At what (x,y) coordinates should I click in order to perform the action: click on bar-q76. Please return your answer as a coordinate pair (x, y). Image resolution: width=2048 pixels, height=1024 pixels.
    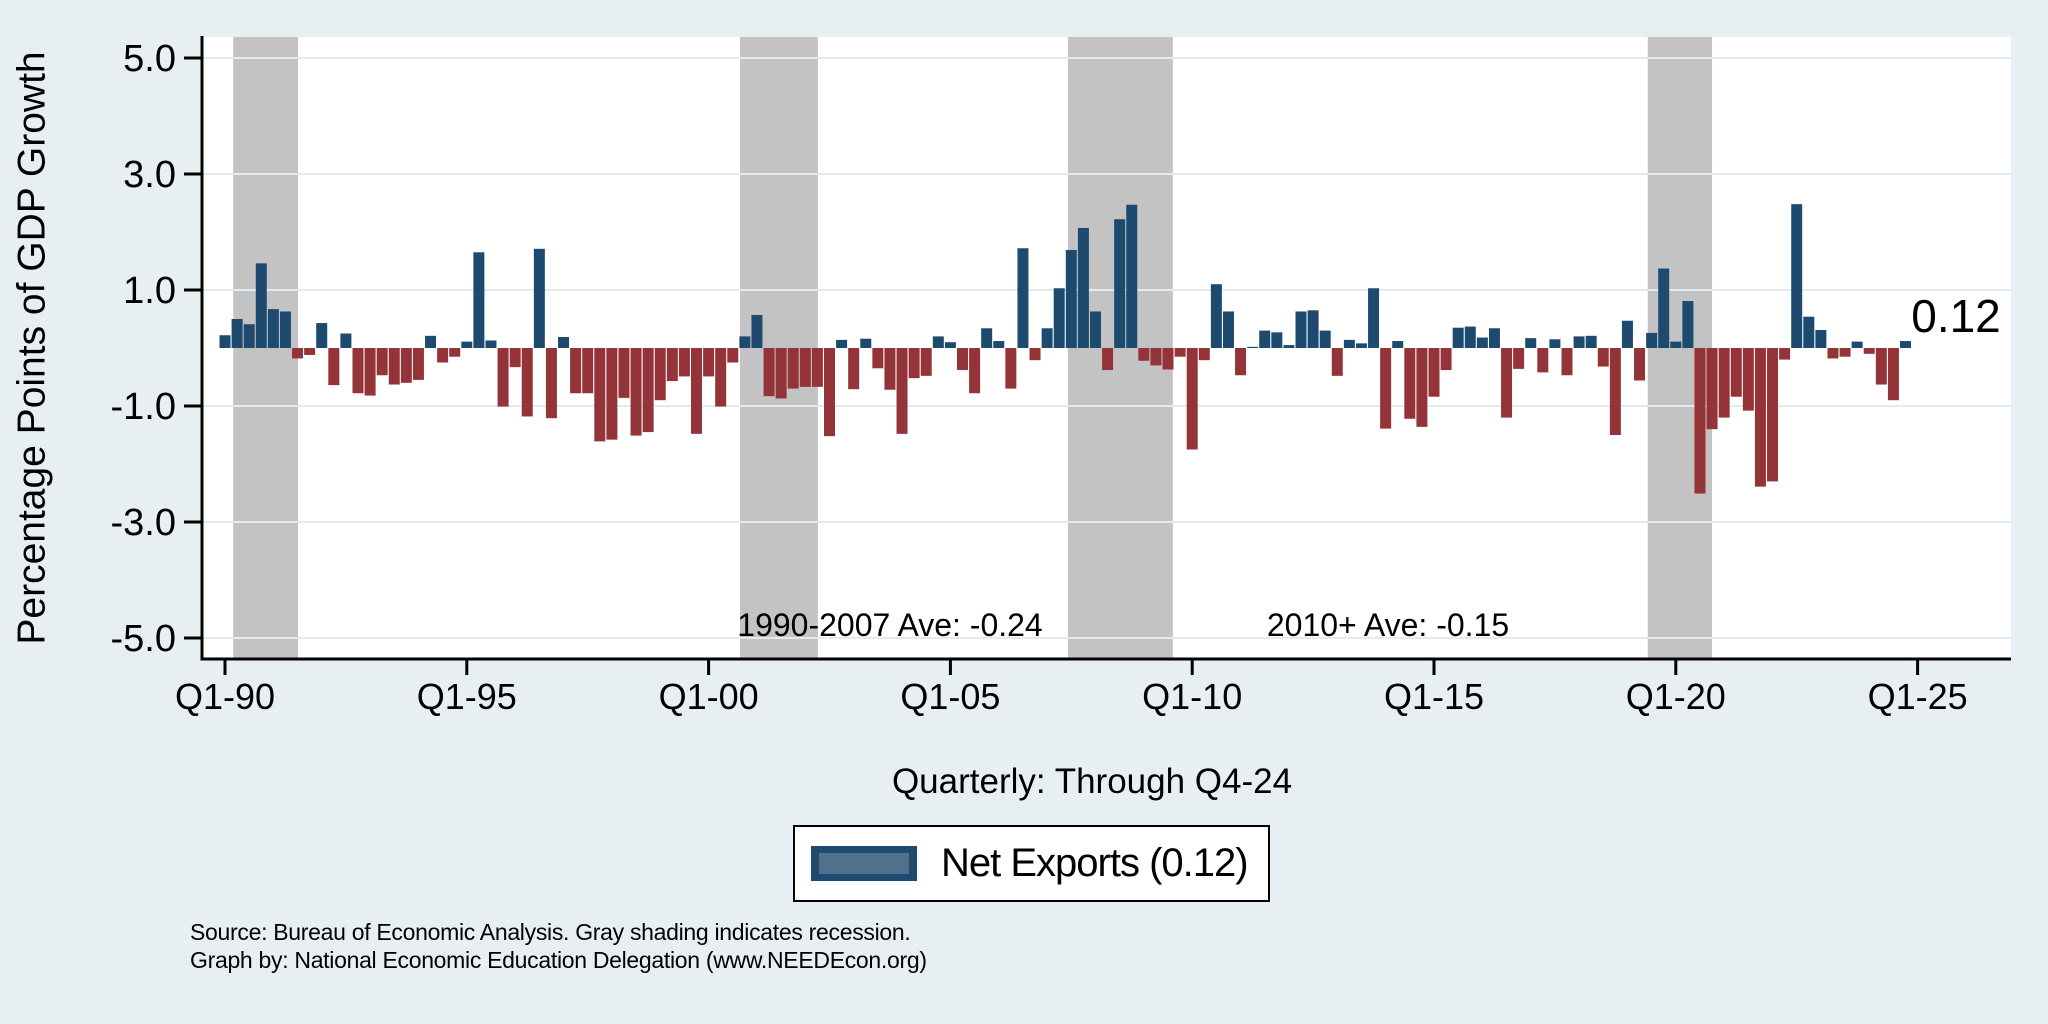
    Looking at the image, I should click on (1144, 354).